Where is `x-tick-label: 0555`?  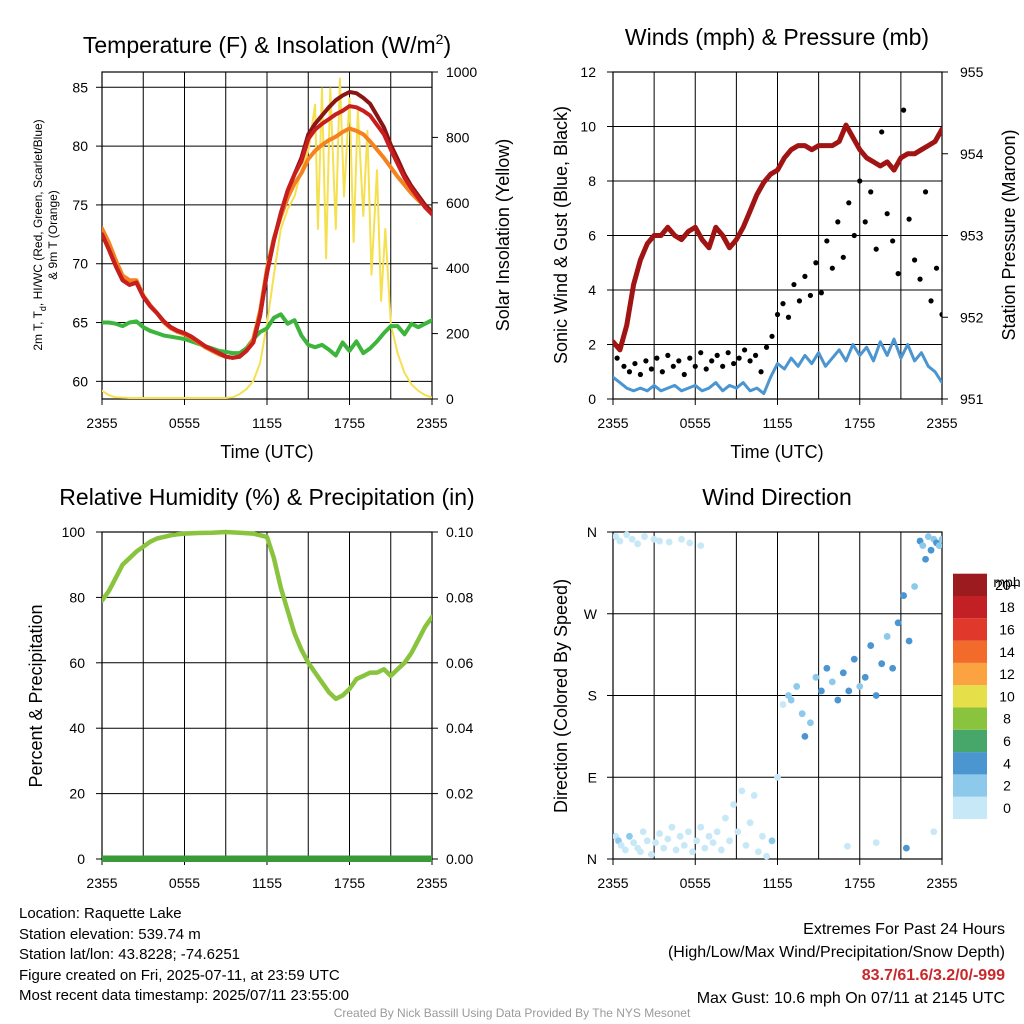 x-tick-label: 0555 is located at coordinates (695, 883).